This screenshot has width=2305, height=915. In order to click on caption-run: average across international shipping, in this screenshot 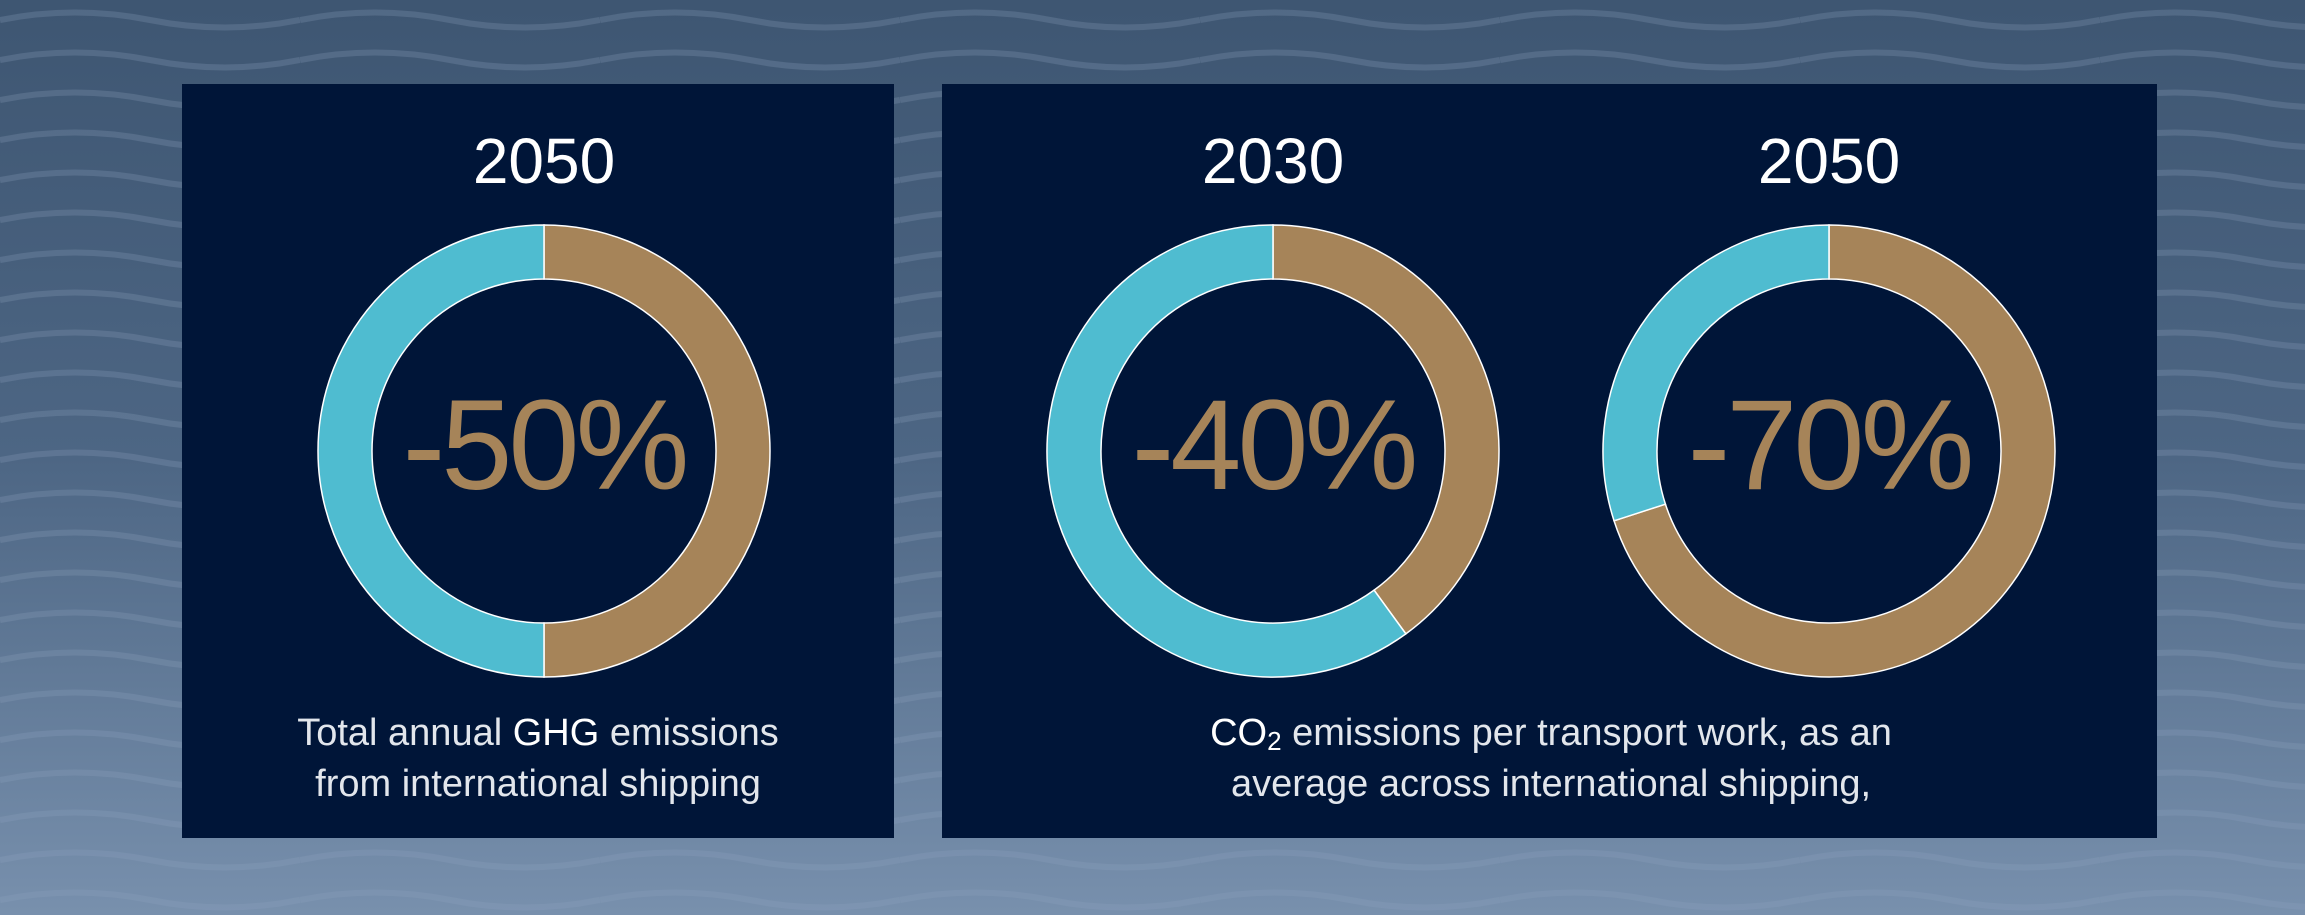, I will do `click(1551, 784)`.